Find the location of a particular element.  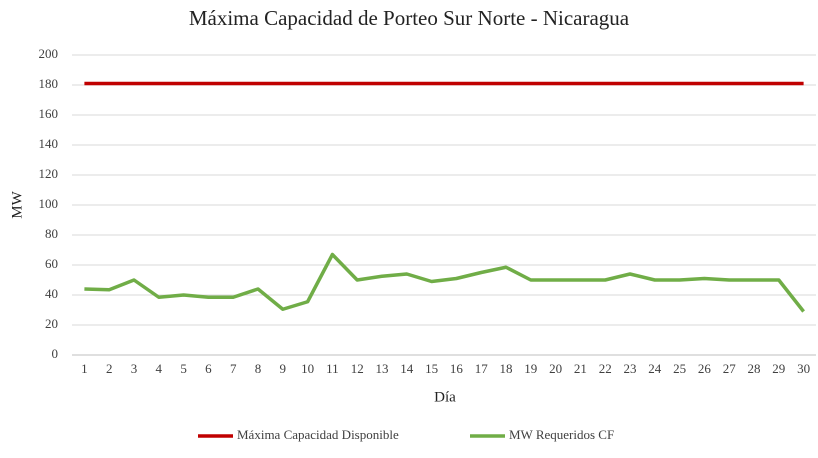

x-tick-label: 19 is located at coordinates (530, 368).